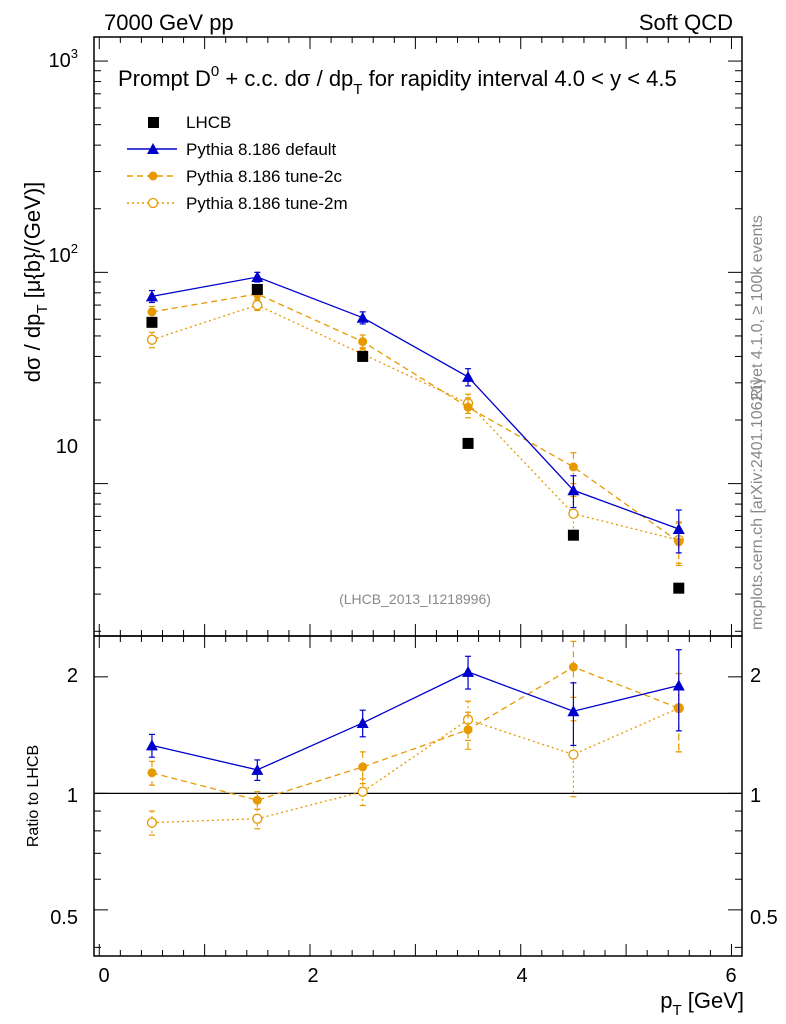  I want to click on analysis-watermark: (LHCB_2013_I1218996), so click(415, 599).